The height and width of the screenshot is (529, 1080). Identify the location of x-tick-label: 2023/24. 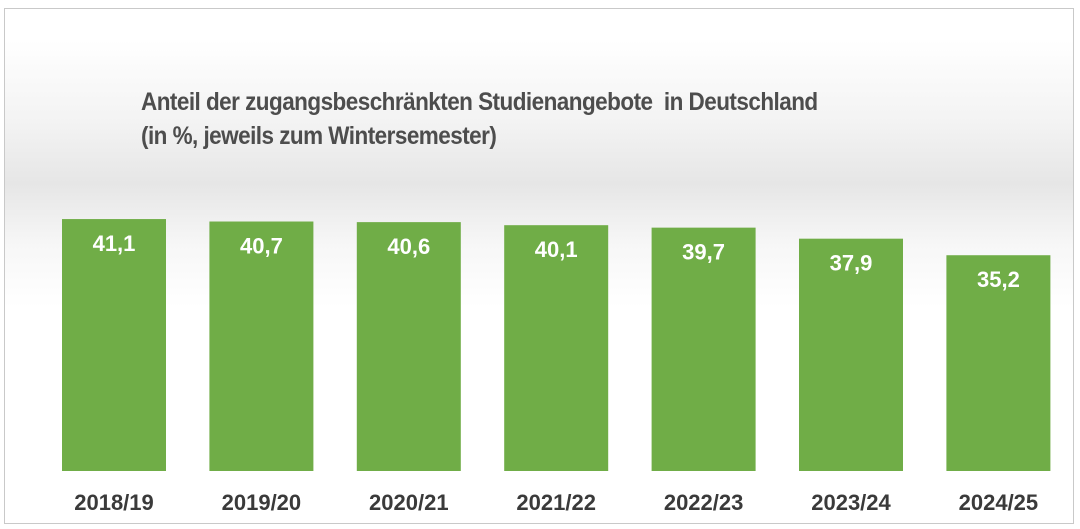
(851, 502).